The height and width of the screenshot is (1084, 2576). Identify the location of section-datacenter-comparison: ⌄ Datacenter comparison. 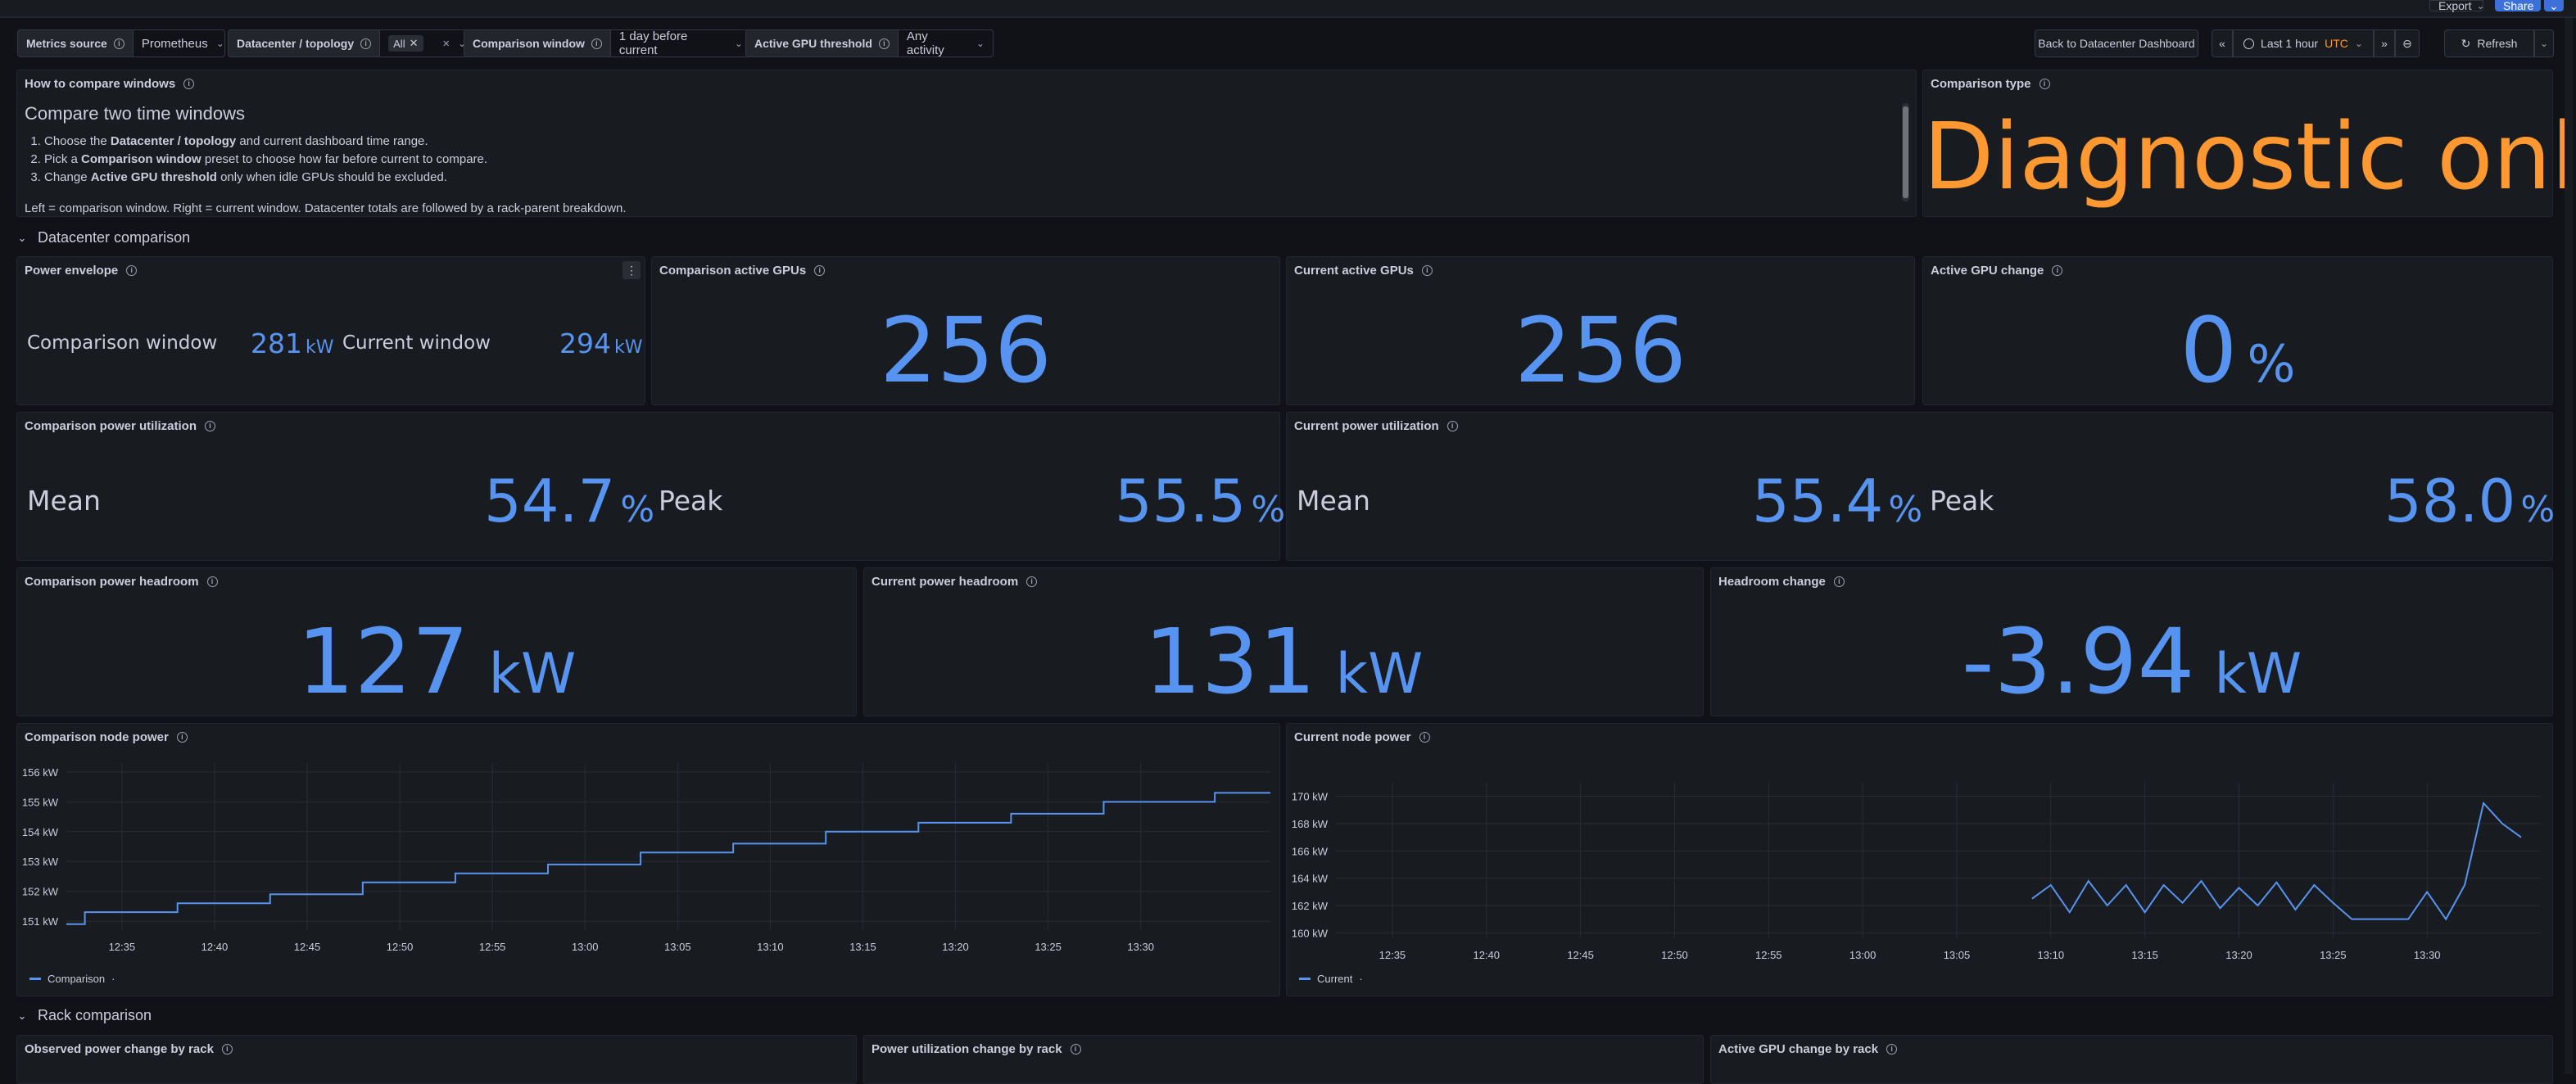
(103, 238).